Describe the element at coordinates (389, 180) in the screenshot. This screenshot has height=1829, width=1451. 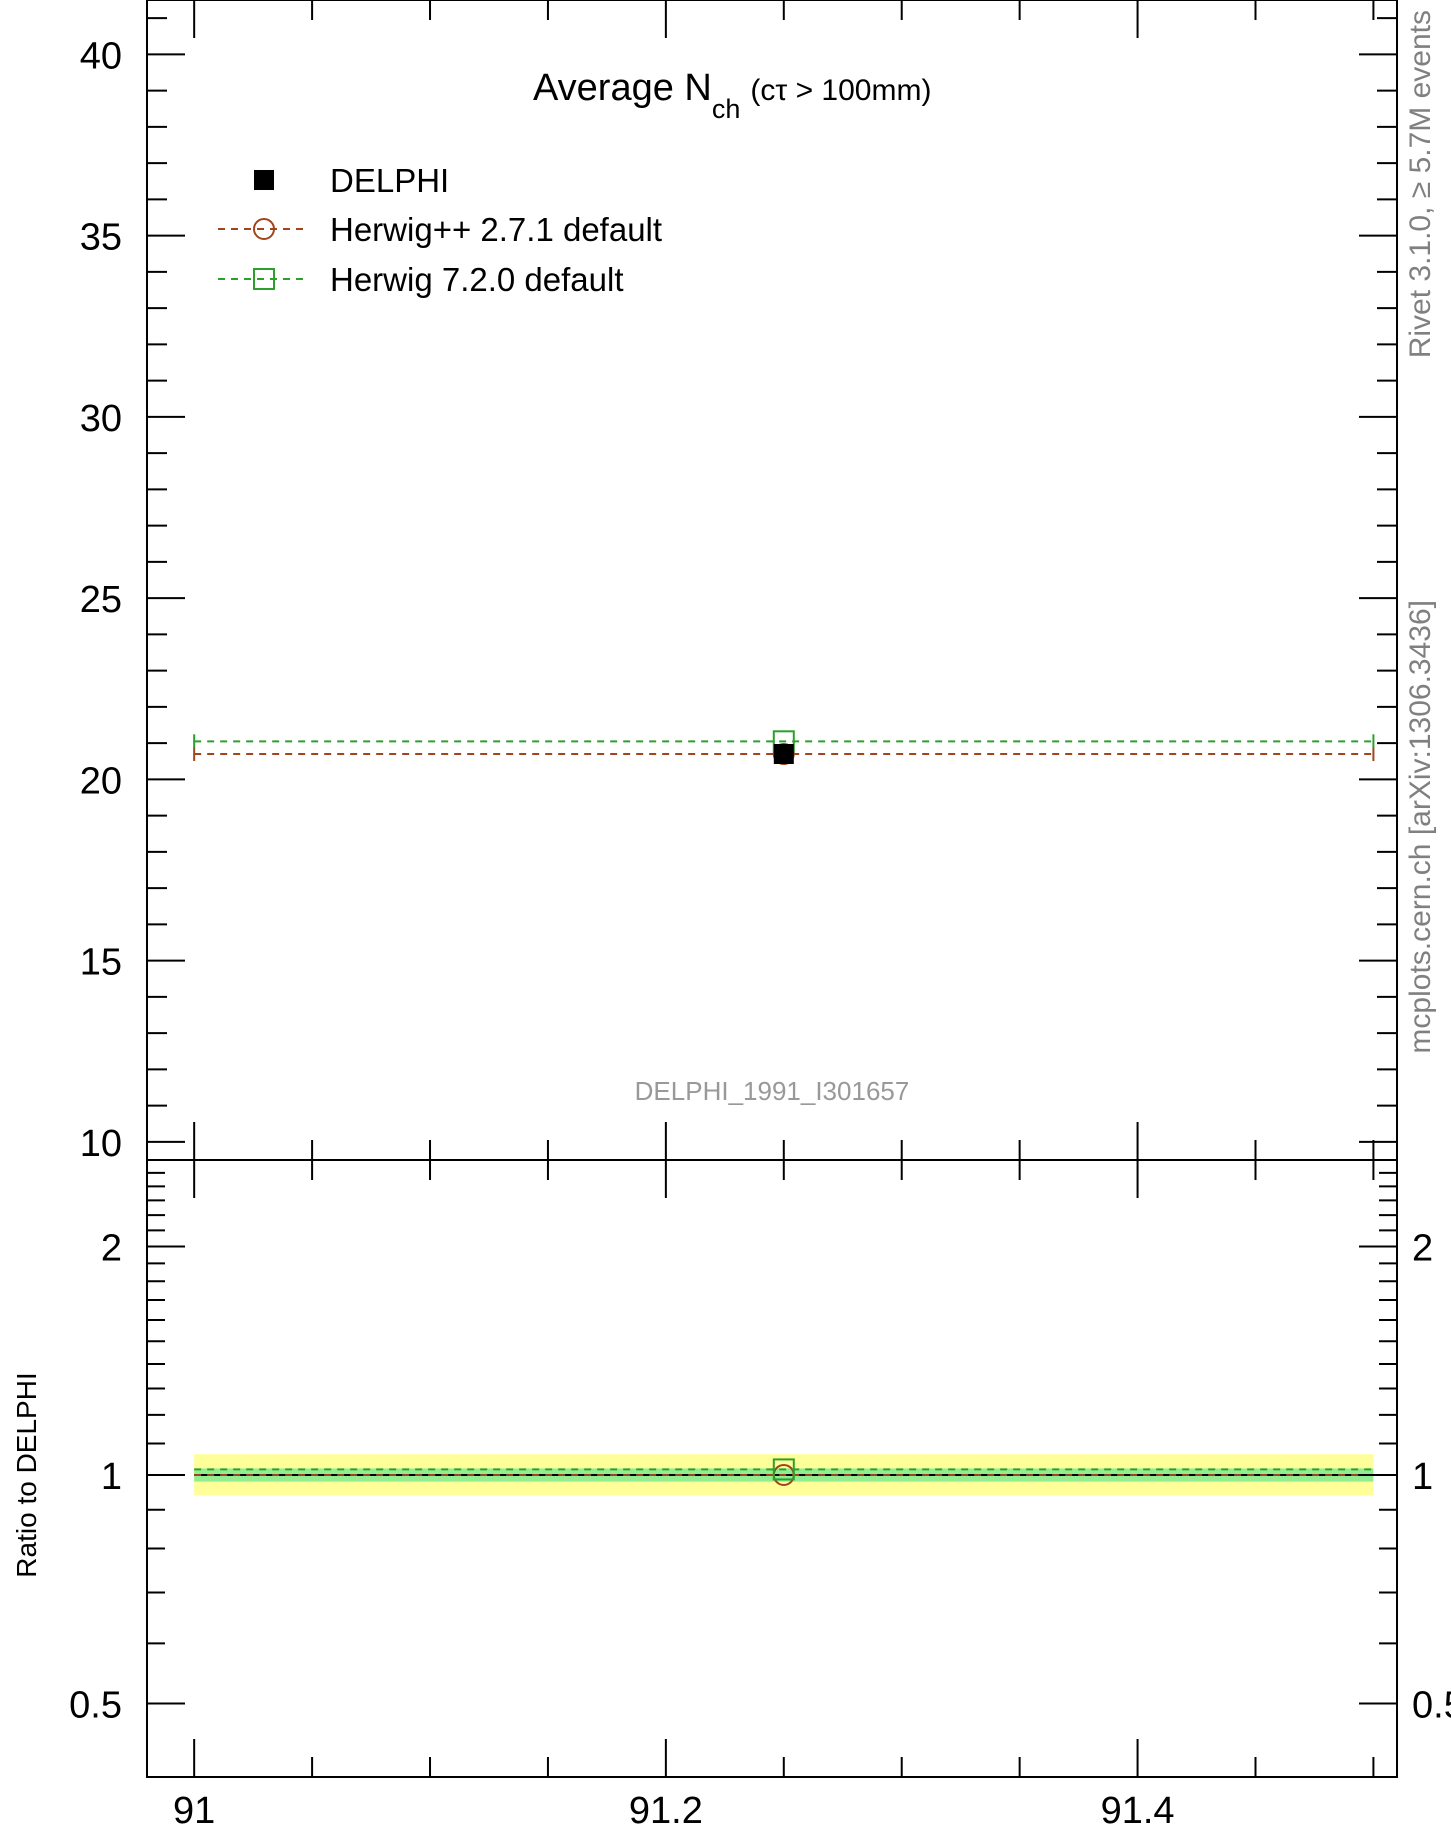
I see `legend-label: DELPHI` at that location.